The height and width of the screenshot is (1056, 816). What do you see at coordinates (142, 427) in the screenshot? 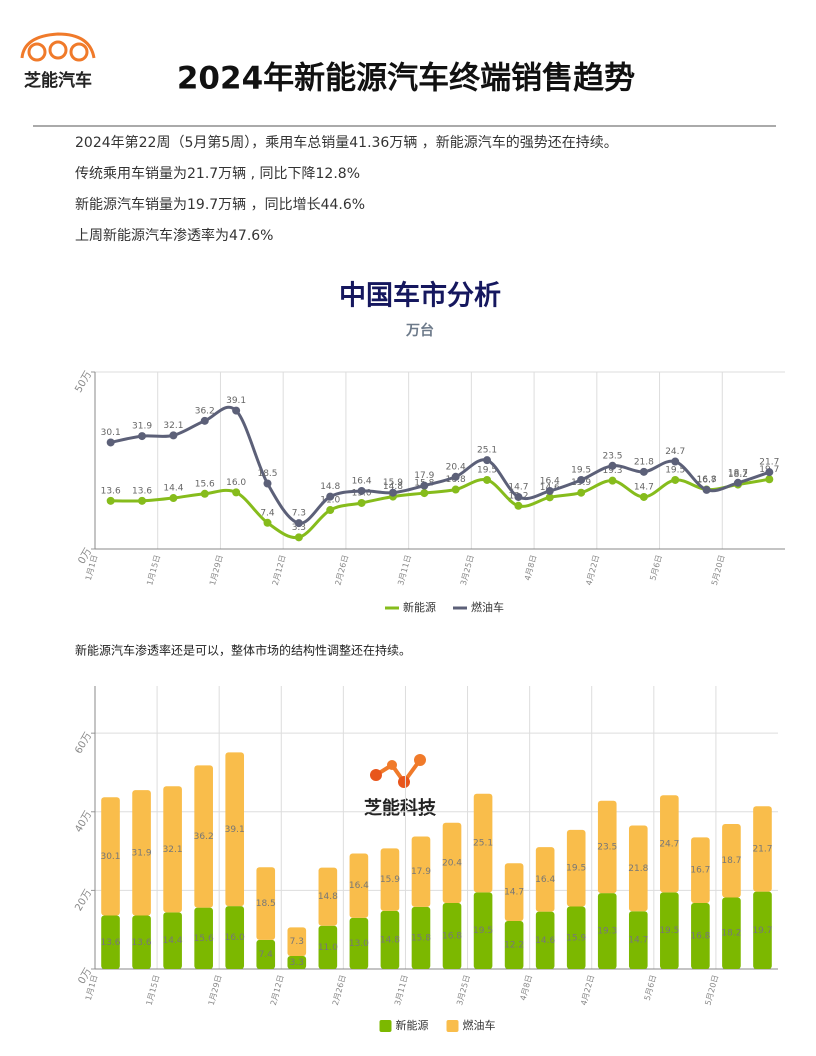
I see `value-label: 31.9` at bounding box center [142, 427].